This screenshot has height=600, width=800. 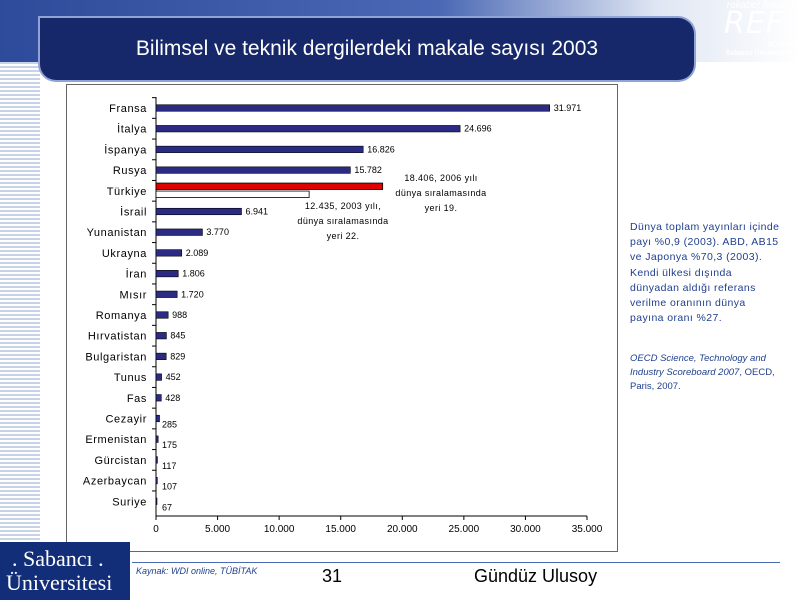 I want to click on category-label: İran, so click(x=136, y=274).